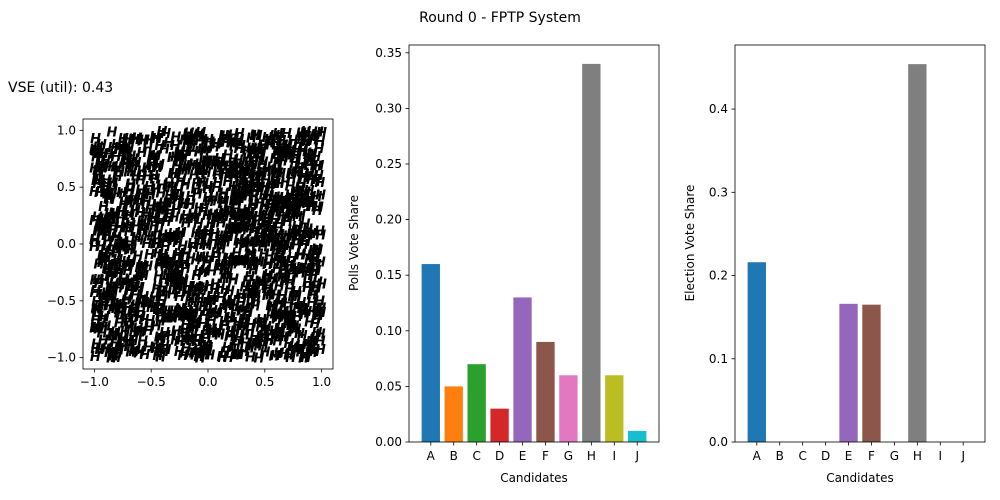 This screenshot has height=500, width=1000. What do you see at coordinates (756, 352) in the screenshot?
I see `election-bar-A` at bounding box center [756, 352].